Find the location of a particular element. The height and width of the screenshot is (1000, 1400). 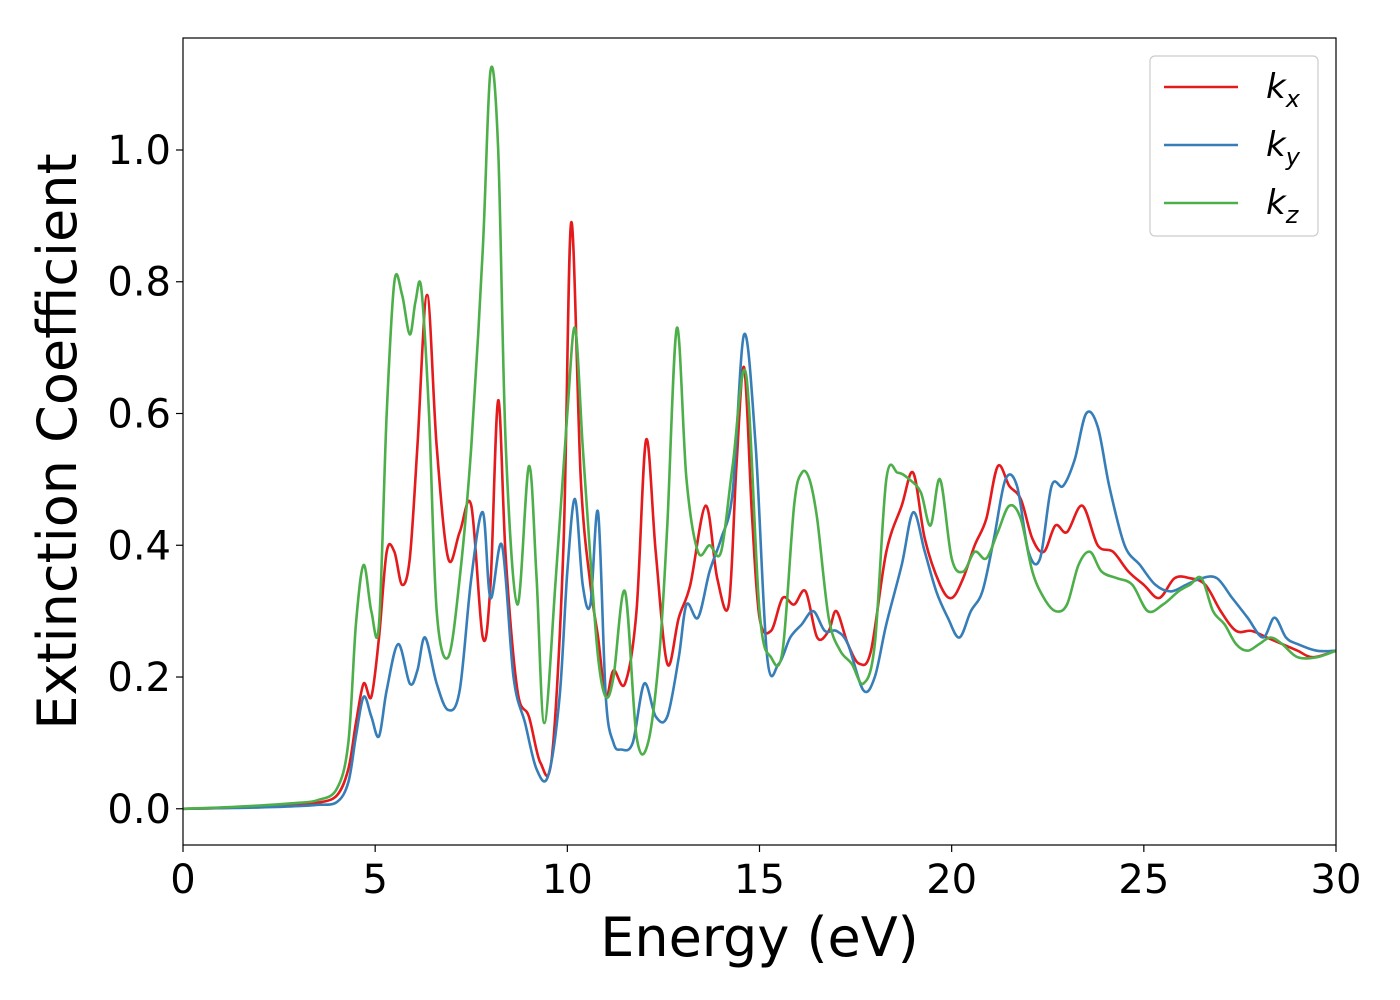

x-tick-label: 15 is located at coordinates (759, 880).